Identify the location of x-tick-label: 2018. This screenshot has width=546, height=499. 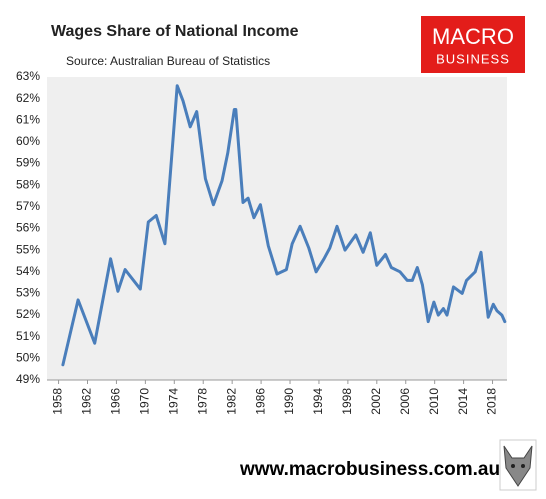
(492, 401).